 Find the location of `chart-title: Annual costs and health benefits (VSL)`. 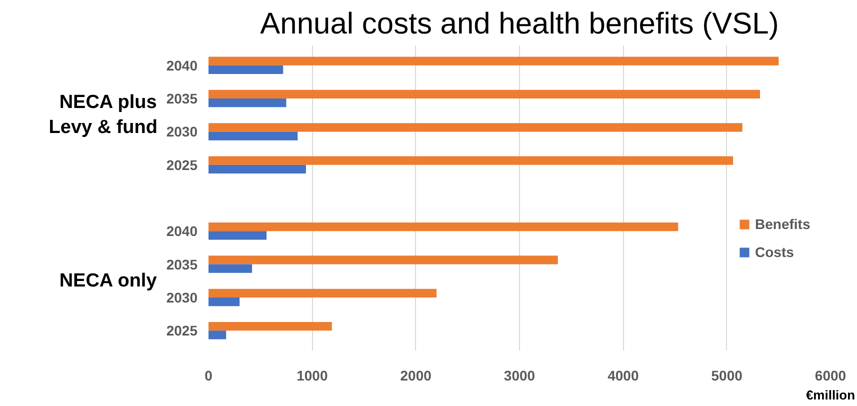

chart-title: Annual costs and health benefits (VSL) is located at coordinates (519, 24).